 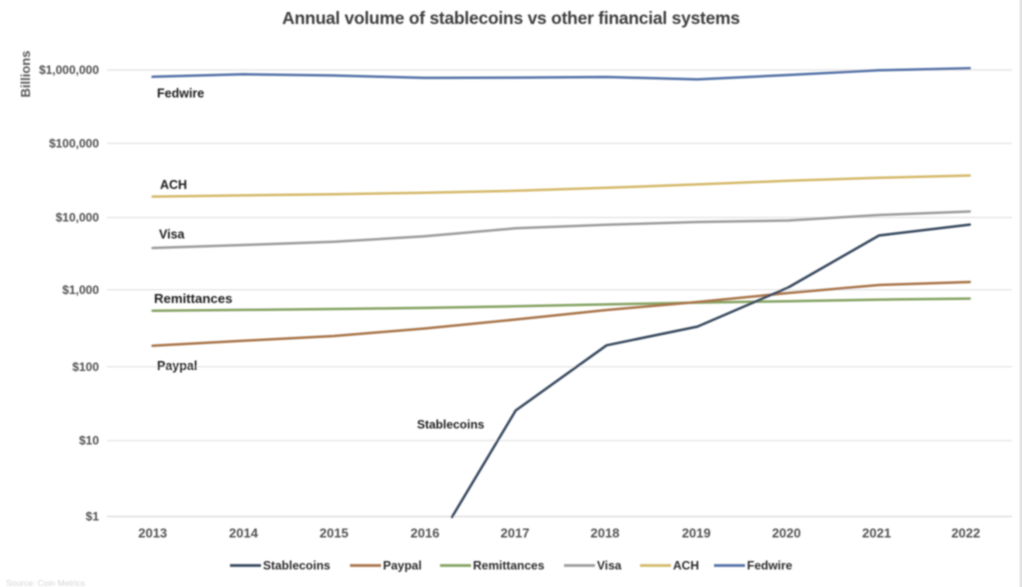 What do you see at coordinates (69, 70) in the screenshot?
I see `svg-text: $1,000,000` at bounding box center [69, 70].